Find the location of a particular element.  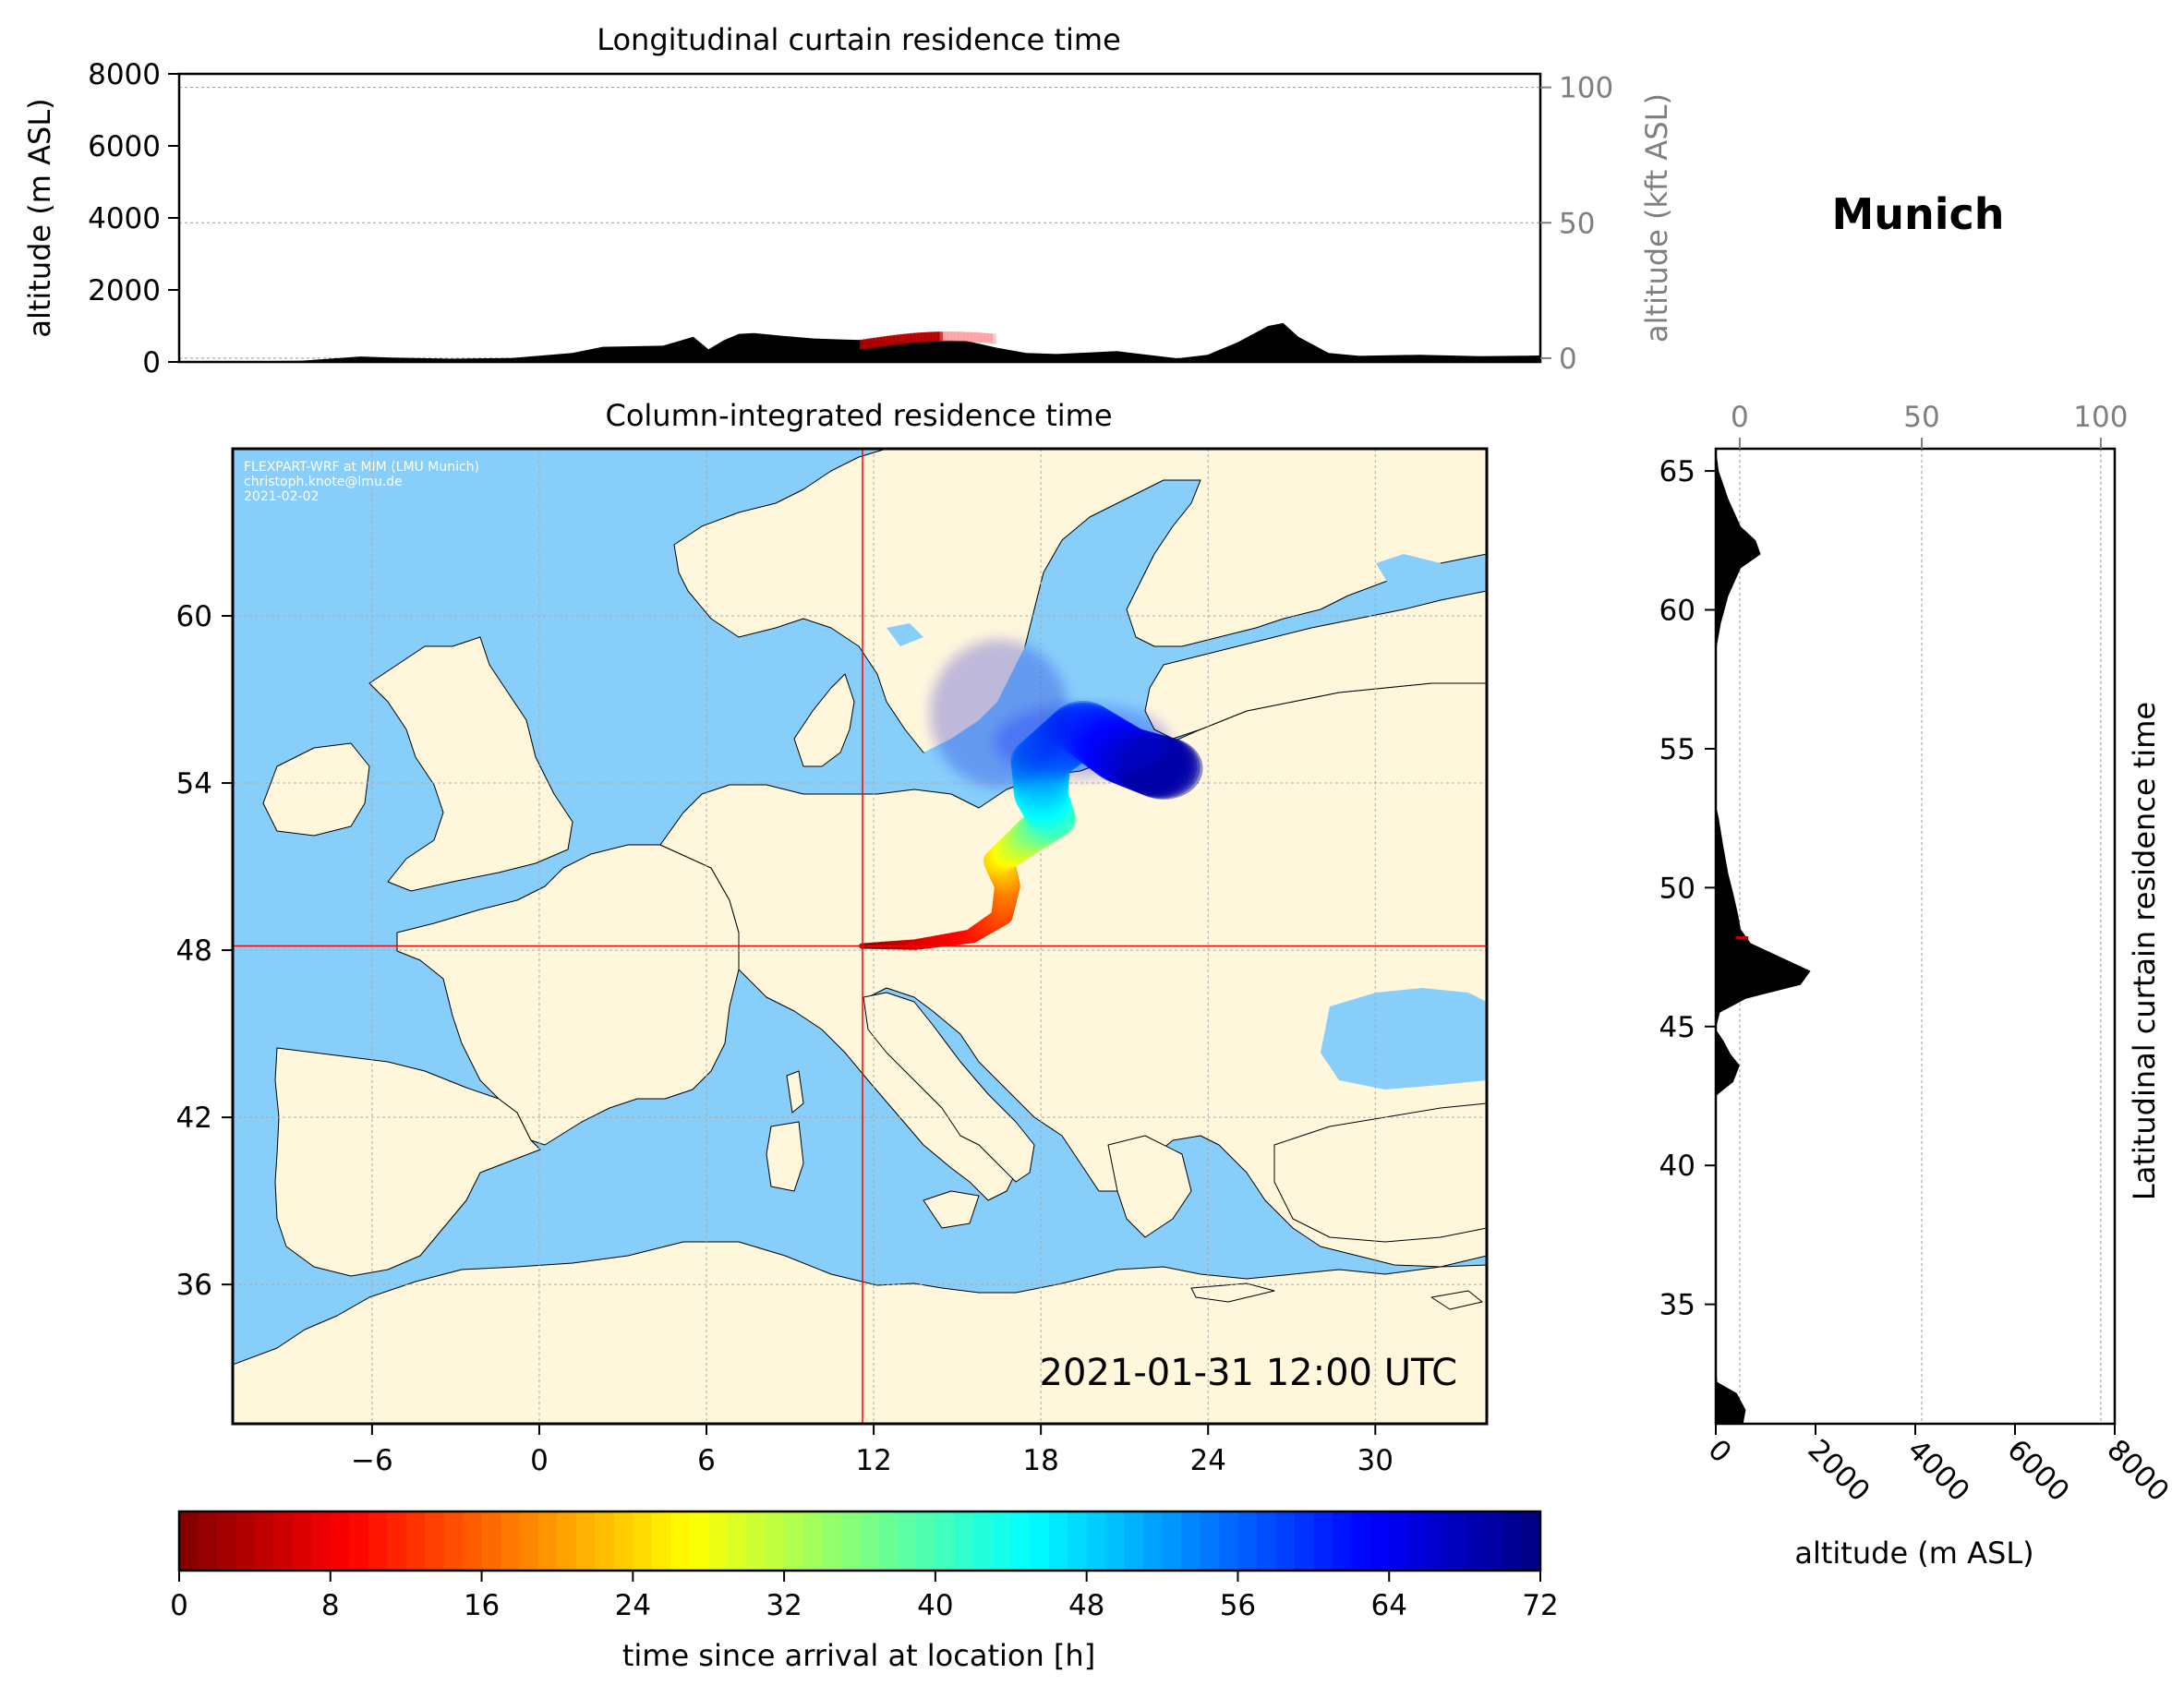

land-greece is located at coordinates (1149, 1186).